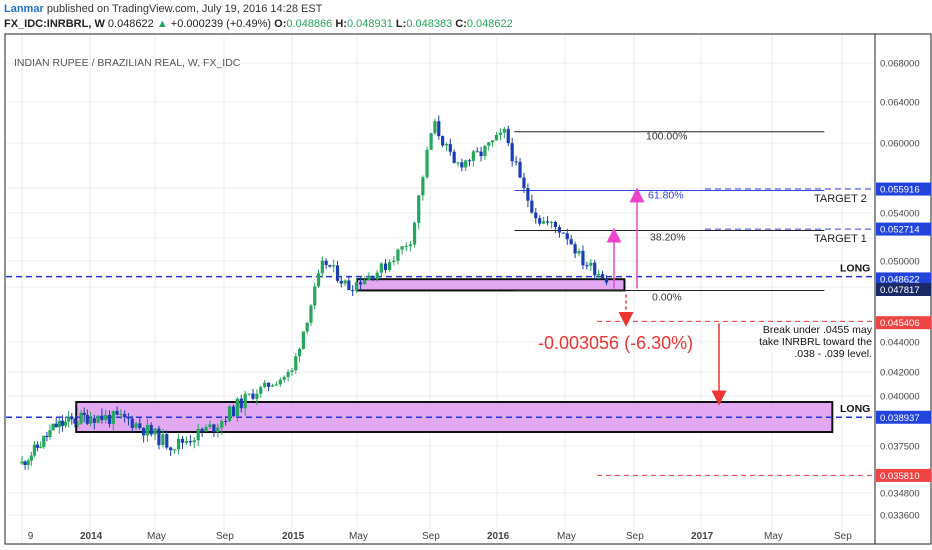 The image size is (932, 550). What do you see at coordinates (855, 269) in the screenshot?
I see `long-label: LONG` at bounding box center [855, 269].